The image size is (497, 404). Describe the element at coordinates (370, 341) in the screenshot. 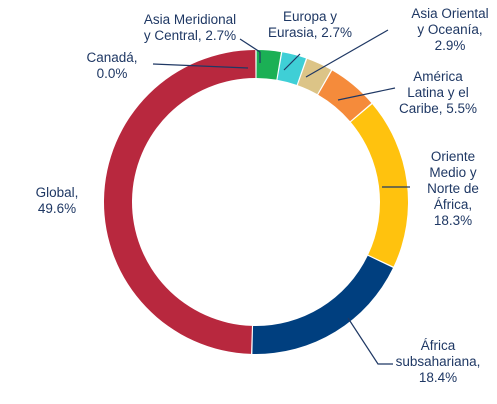

I see `leader-line-africa-subsahariana` at that location.